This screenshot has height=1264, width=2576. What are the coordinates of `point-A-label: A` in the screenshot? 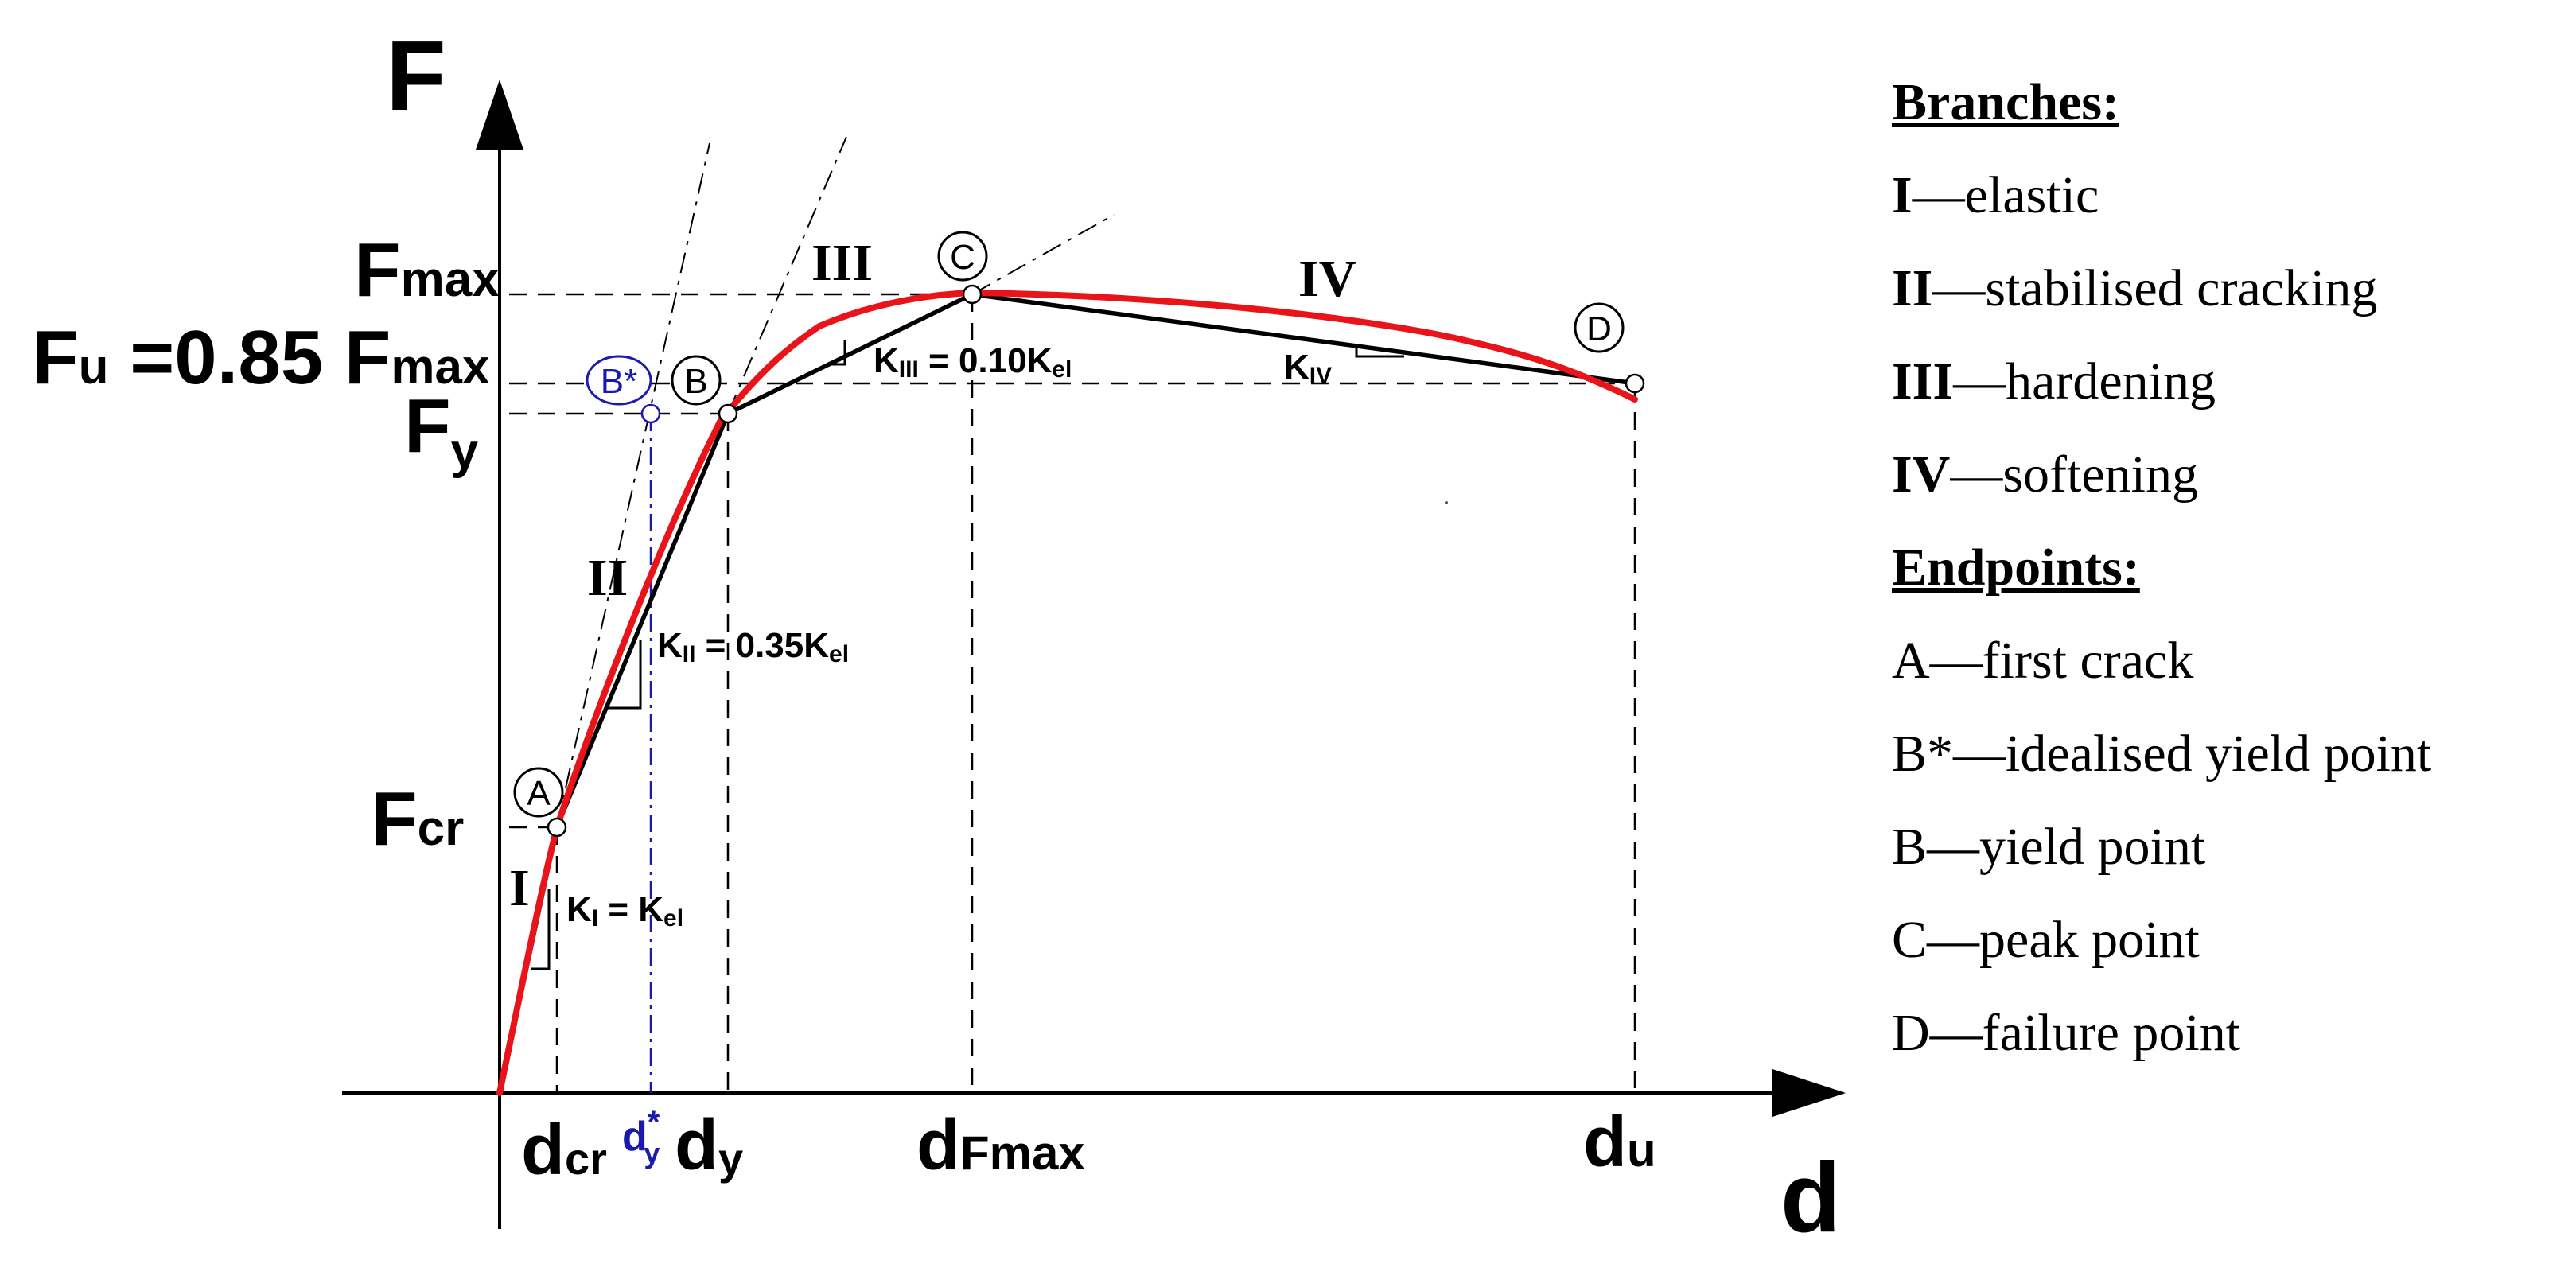 It's located at (539, 793).